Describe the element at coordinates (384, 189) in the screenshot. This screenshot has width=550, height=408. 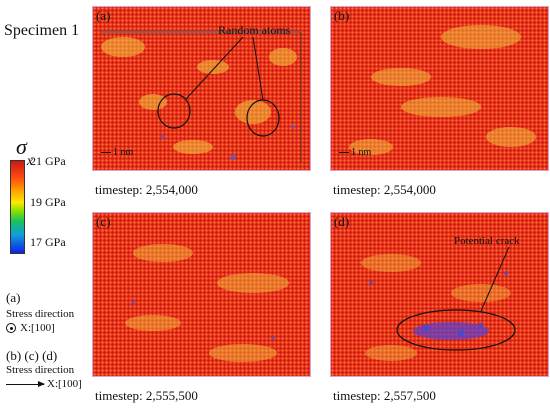
I see `timestep-b: timestep: 2,554,000` at that location.